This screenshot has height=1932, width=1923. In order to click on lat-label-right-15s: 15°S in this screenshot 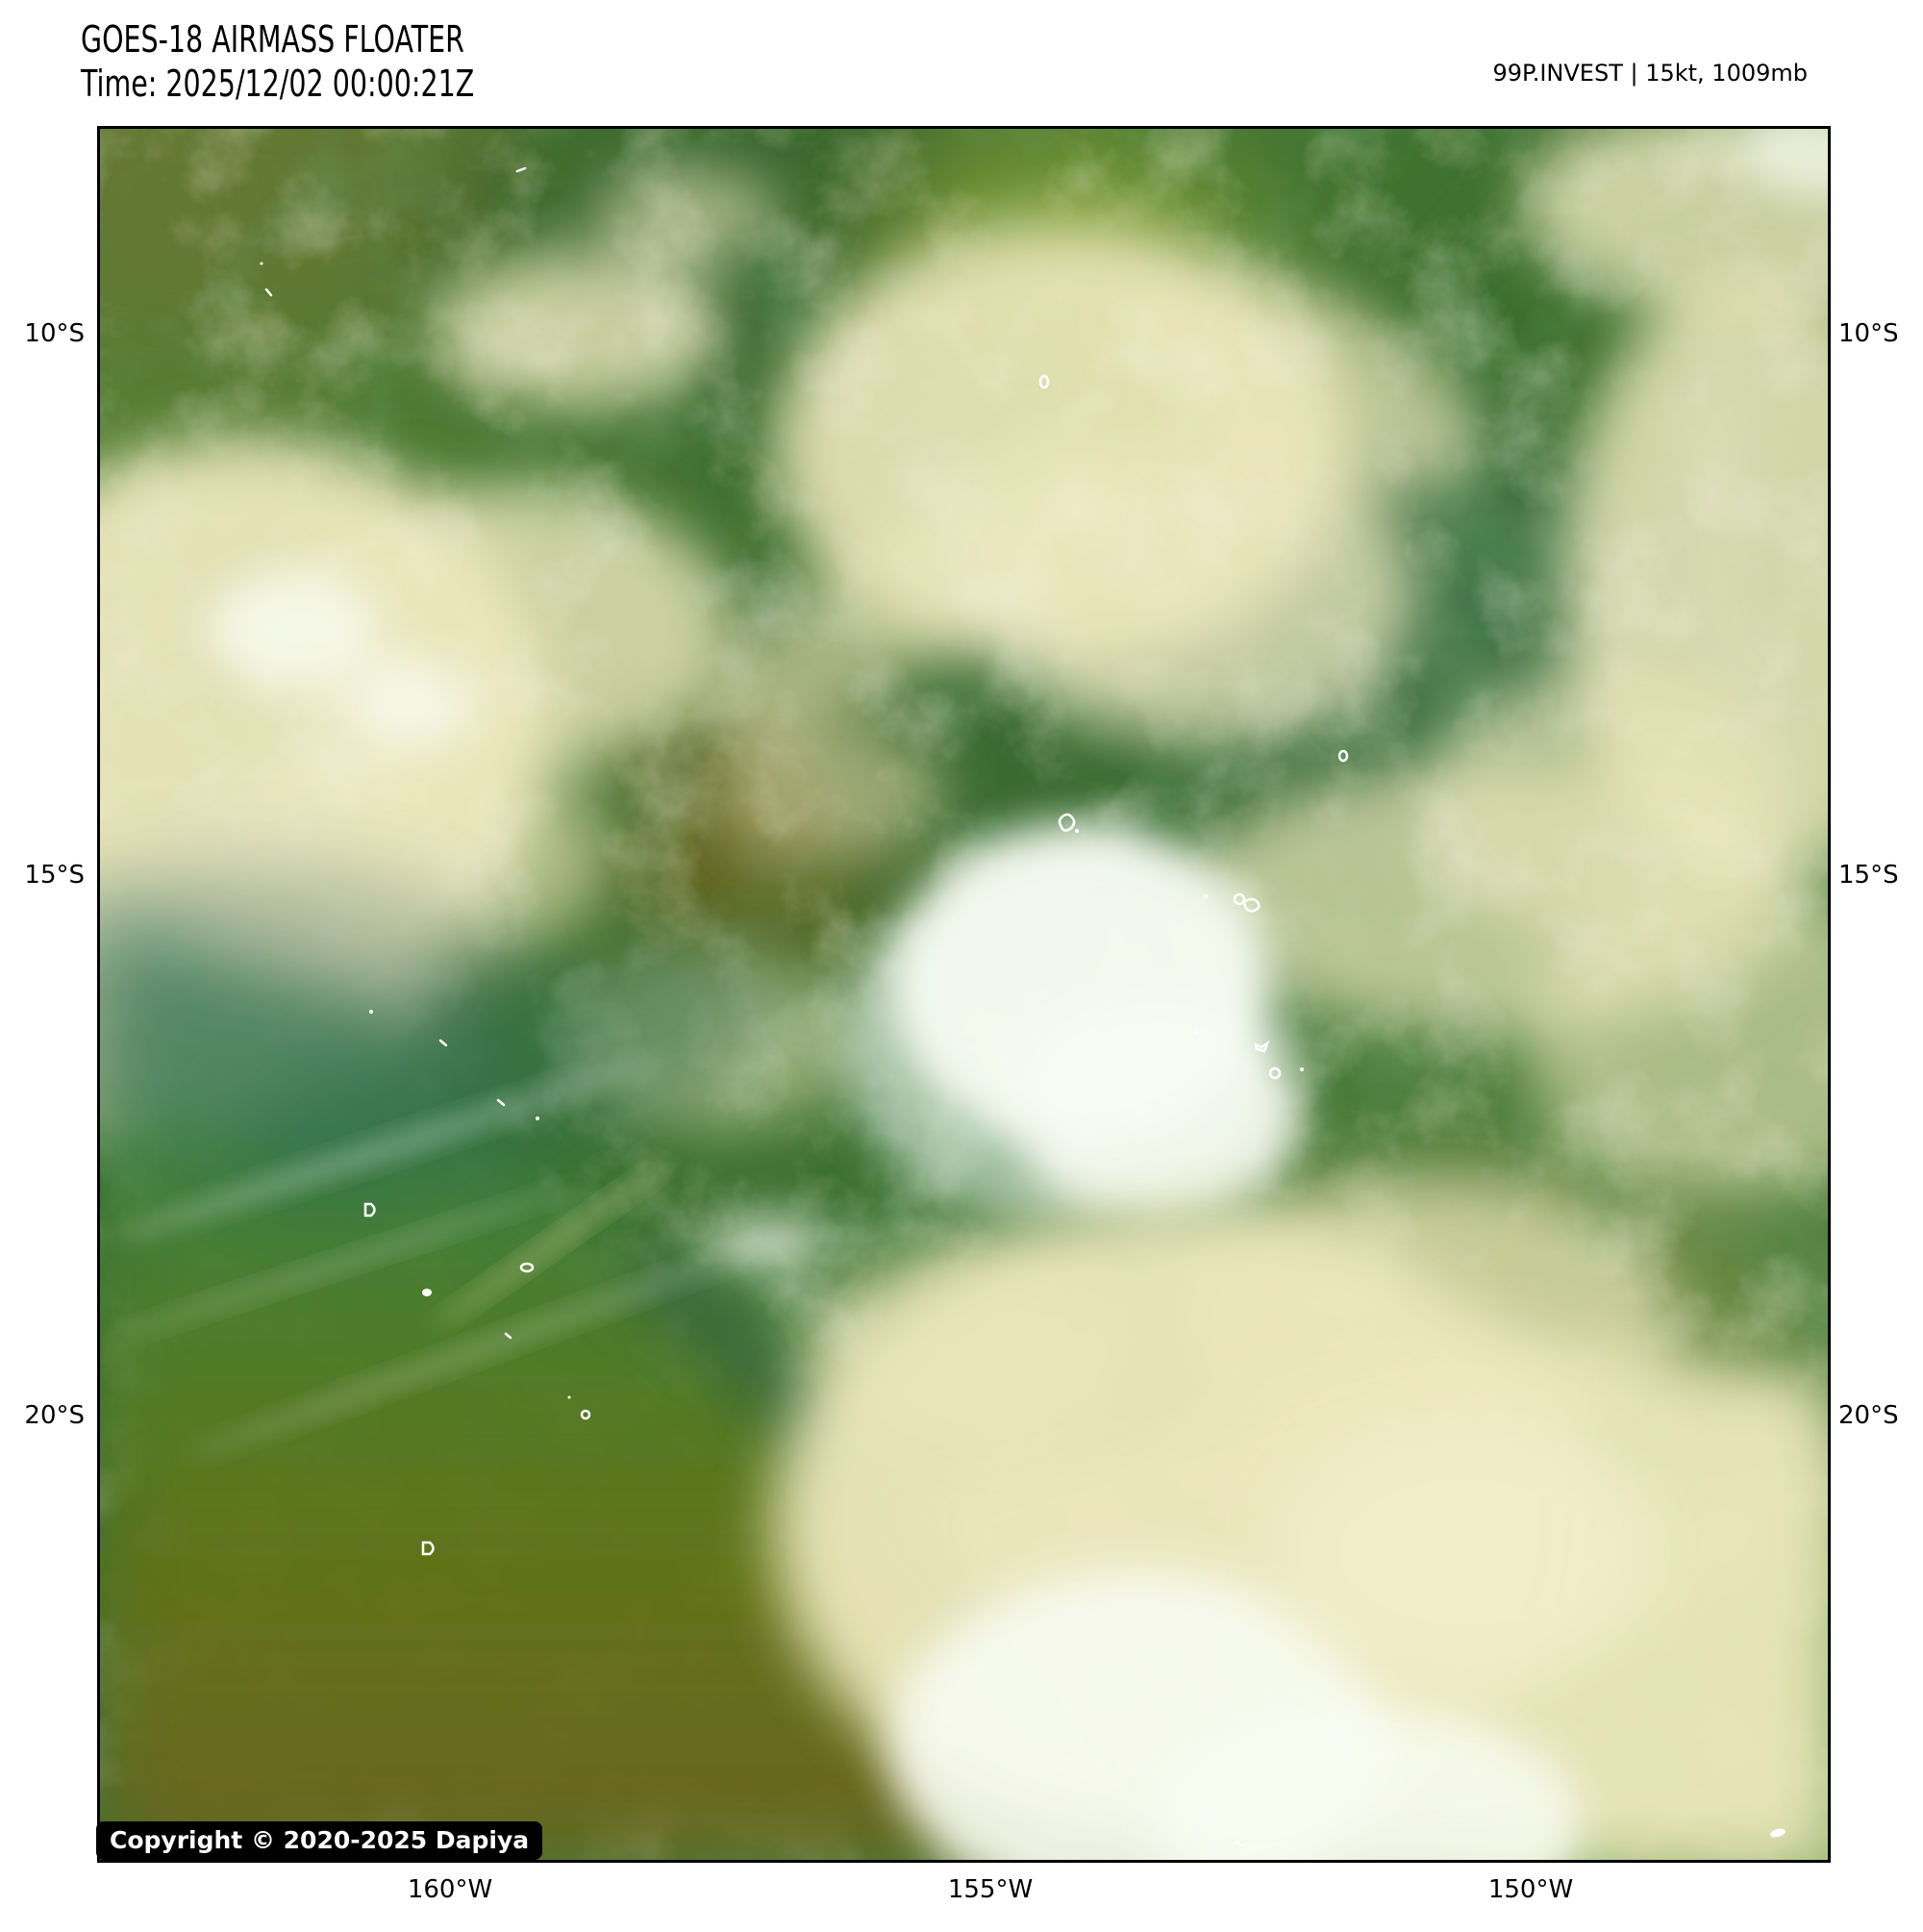, I will do `click(1868, 875)`.